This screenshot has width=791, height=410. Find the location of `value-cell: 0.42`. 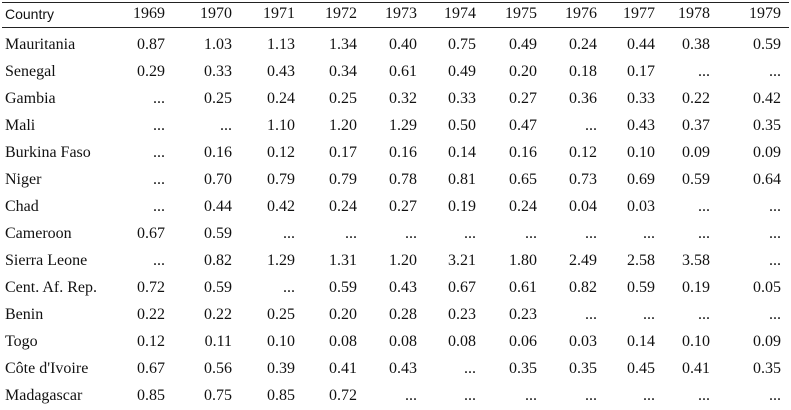

value-cell: 0.42 is located at coordinates (767, 98).